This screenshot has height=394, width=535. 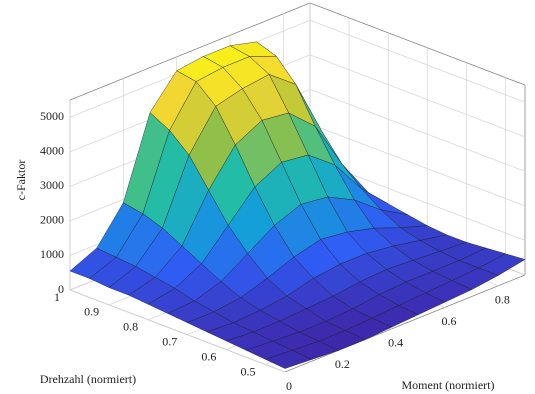 I want to click on z-tick-label: 2000, so click(x=52, y=220).